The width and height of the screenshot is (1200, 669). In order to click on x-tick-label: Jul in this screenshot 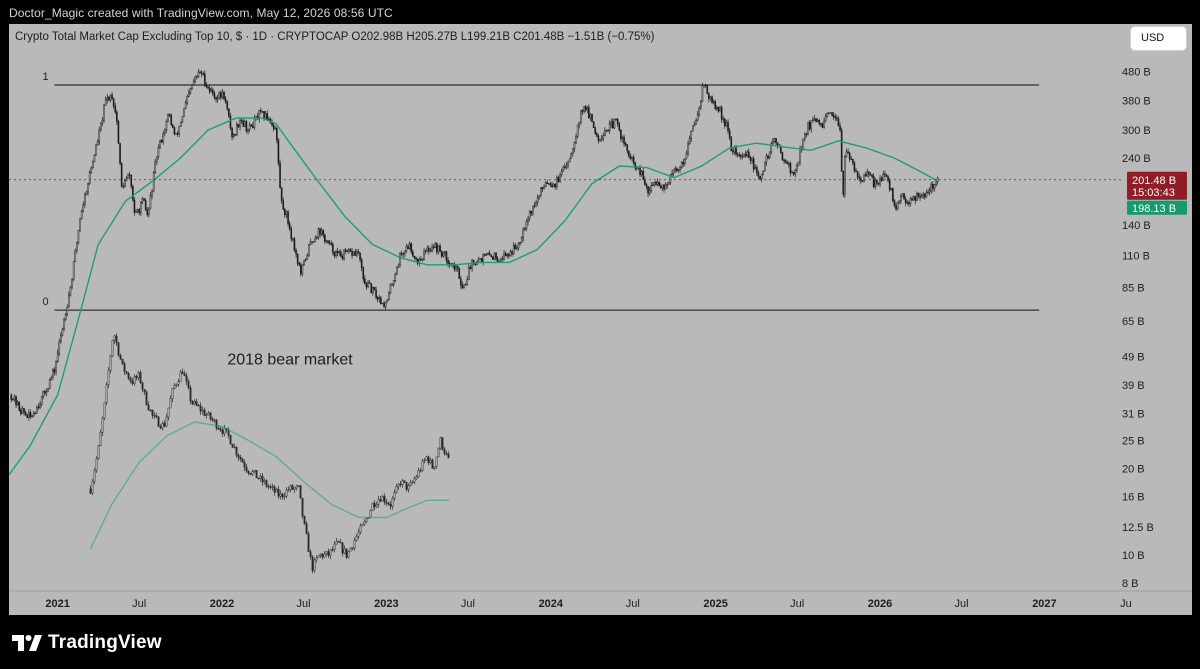, I will do `click(304, 604)`.